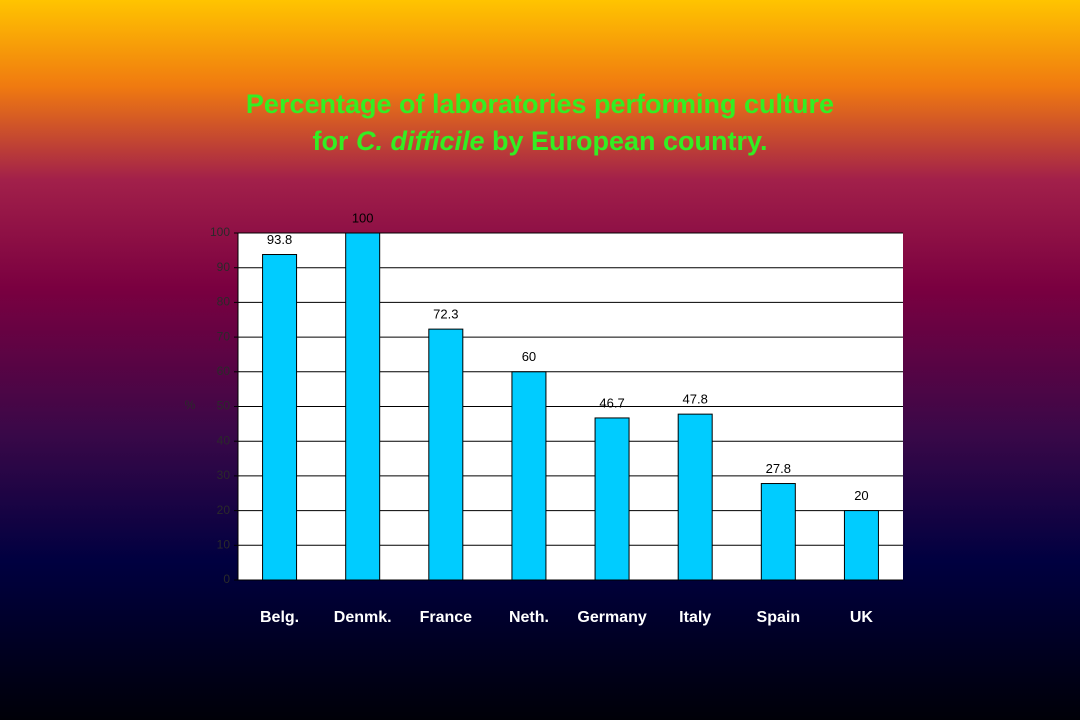  Describe the element at coordinates (224, 371) in the screenshot. I see `y-tick-label: 60` at that location.